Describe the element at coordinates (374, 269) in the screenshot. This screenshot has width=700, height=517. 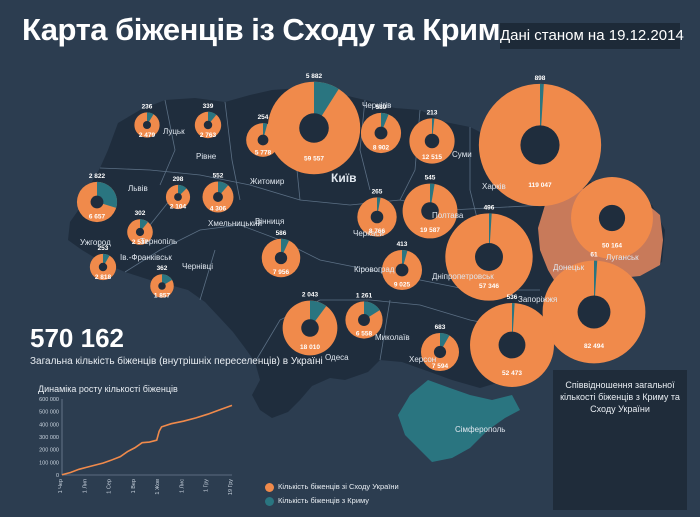
I see `city-label: Кіровоград` at that location.